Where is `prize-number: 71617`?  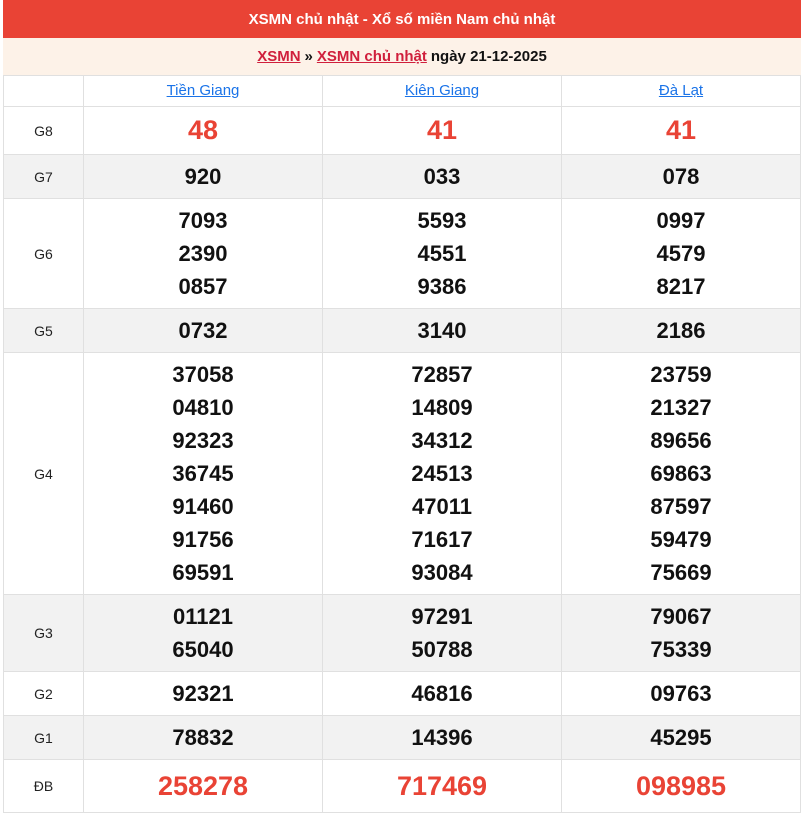 prize-number: 71617 is located at coordinates (442, 539).